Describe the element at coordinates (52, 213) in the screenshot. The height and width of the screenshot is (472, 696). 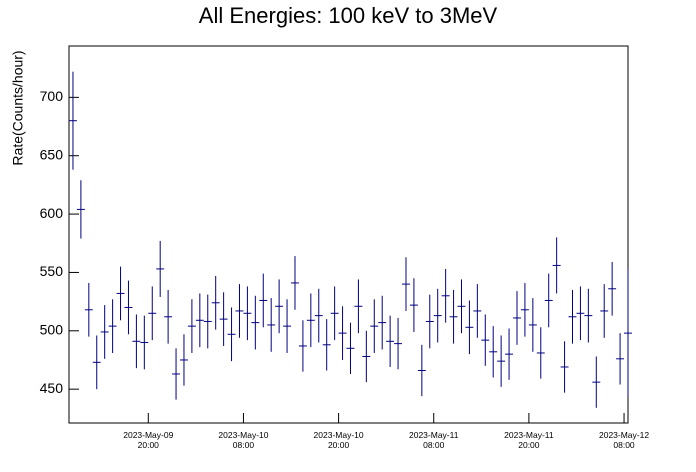
I see `y-tick-label: 600` at that location.